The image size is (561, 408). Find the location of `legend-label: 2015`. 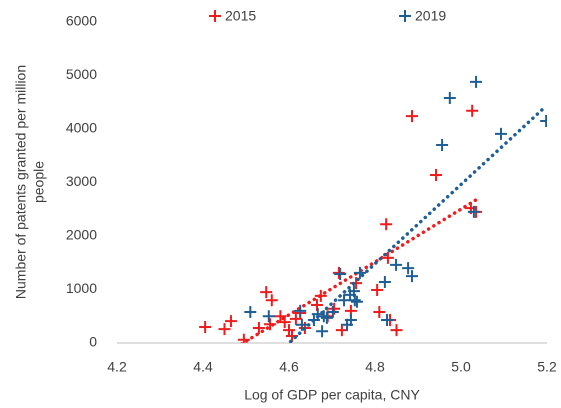

legend-label: 2015 is located at coordinates (240, 16).